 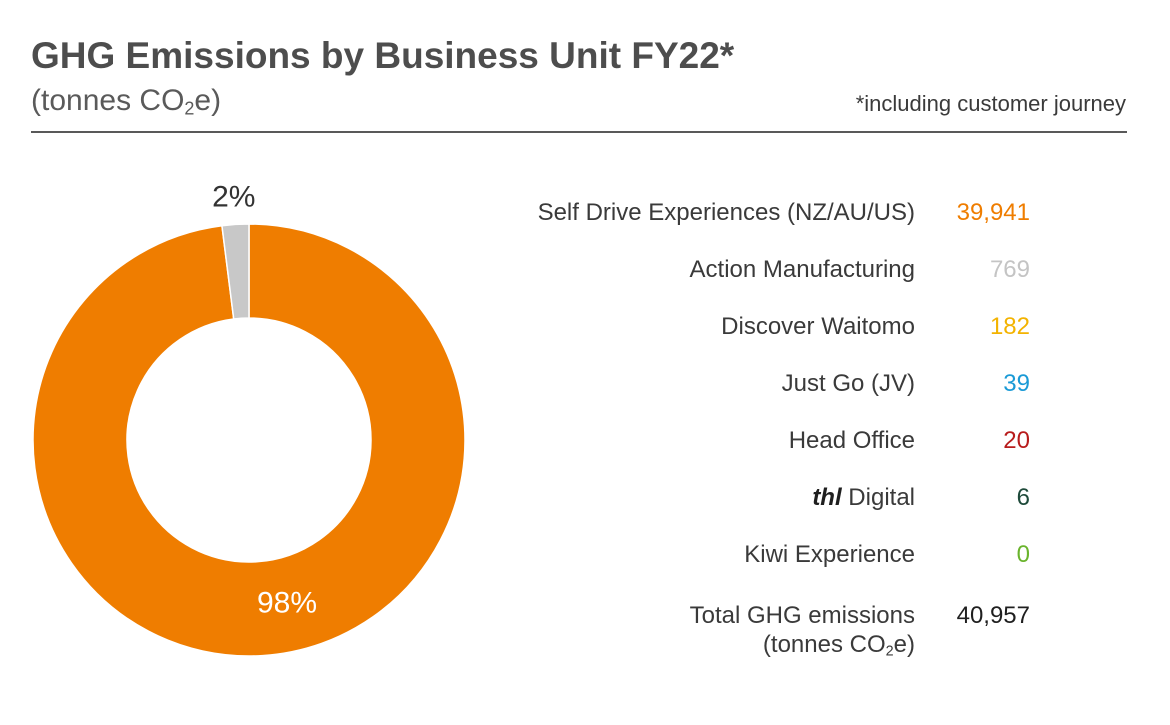 I want to click on legend-row-action-manufacturing: Action Manufacturing 769, so click(x=735, y=270).